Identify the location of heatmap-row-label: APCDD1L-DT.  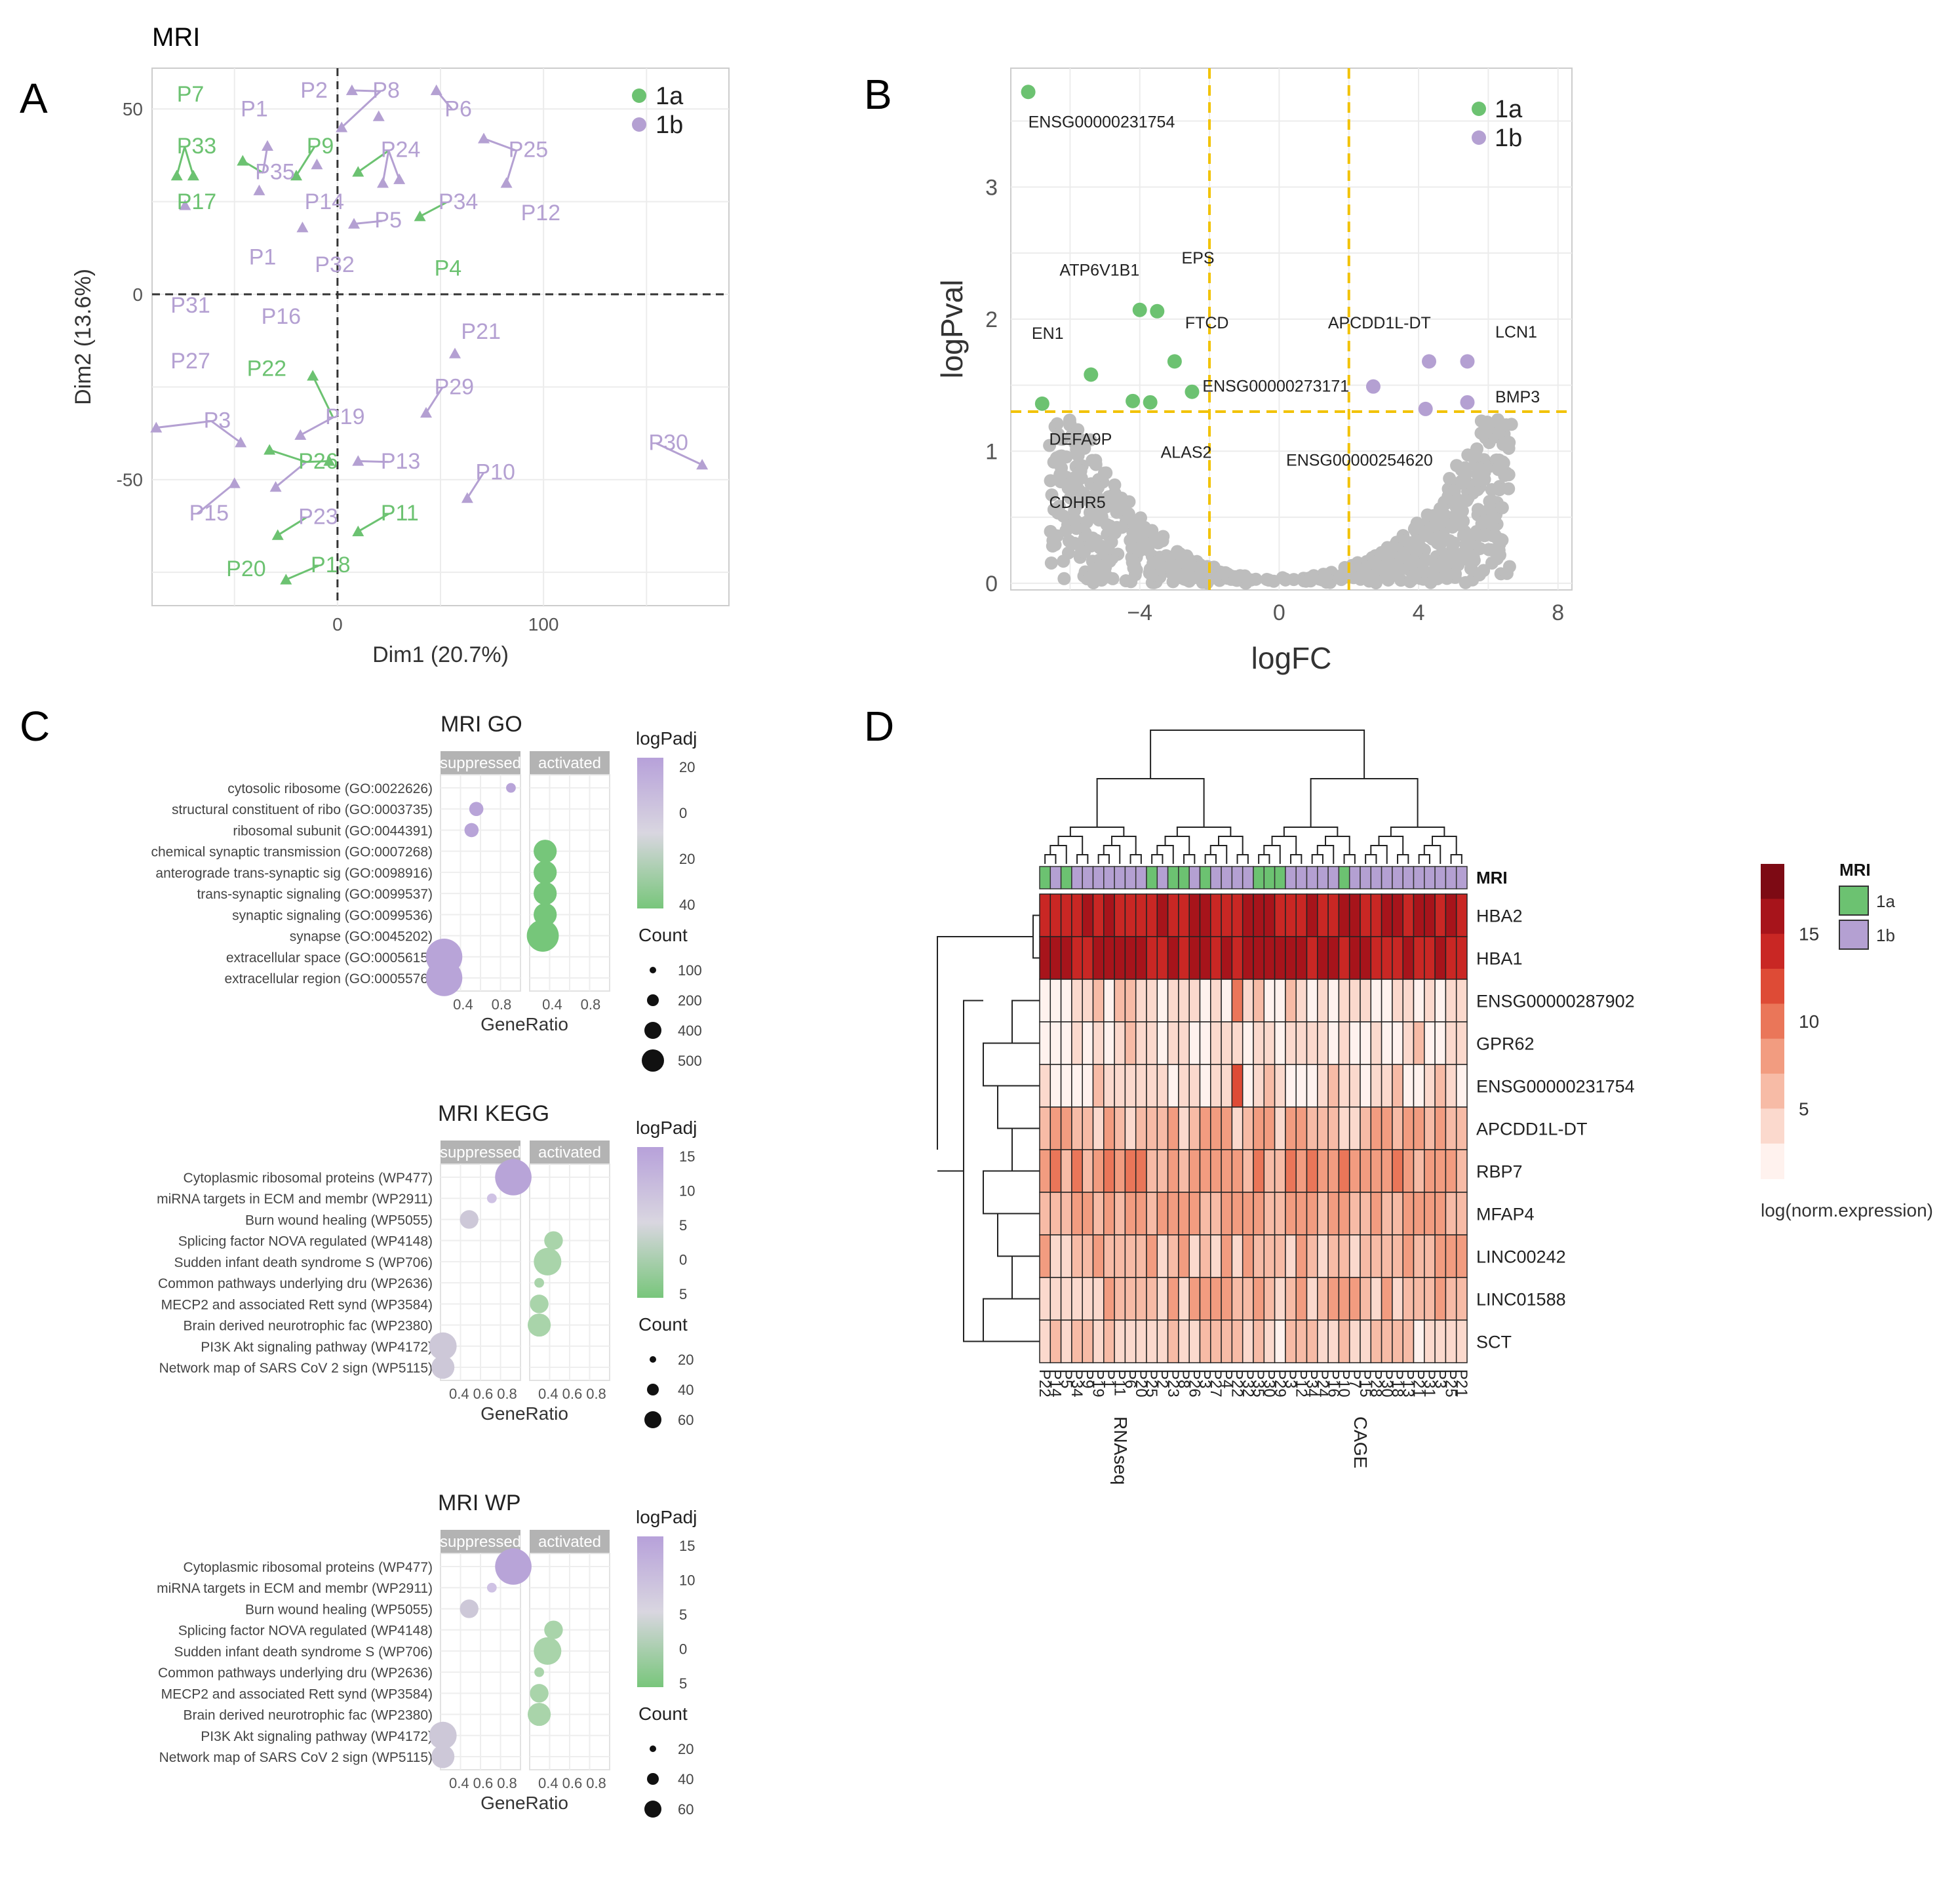
(1532, 1129).